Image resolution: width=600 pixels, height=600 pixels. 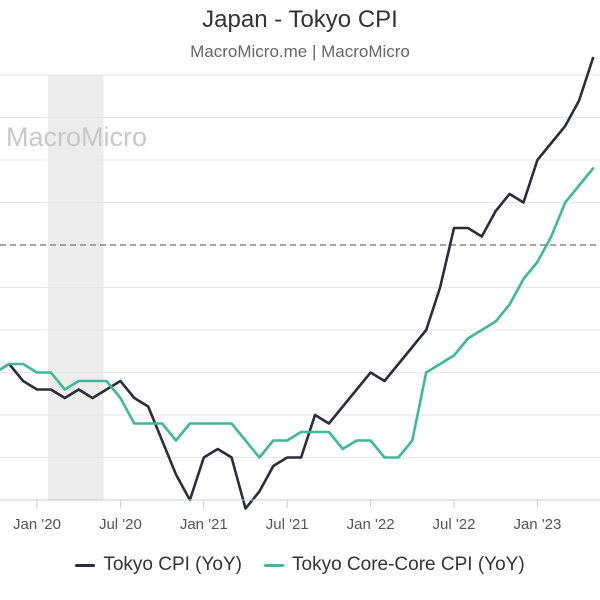 What do you see at coordinates (300, 51) in the screenshot?
I see `chart-subtitle: MacroMicro.me | MacroMicro` at bounding box center [300, 51].